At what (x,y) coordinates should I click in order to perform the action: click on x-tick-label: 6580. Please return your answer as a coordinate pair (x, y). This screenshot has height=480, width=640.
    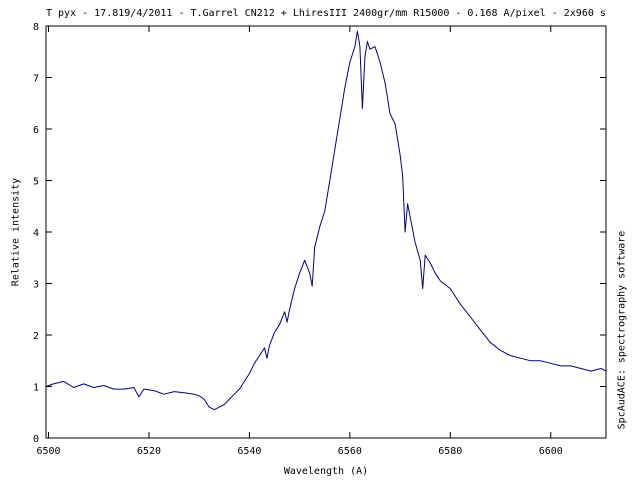
    Looking at the image, I should click on (450, 451).